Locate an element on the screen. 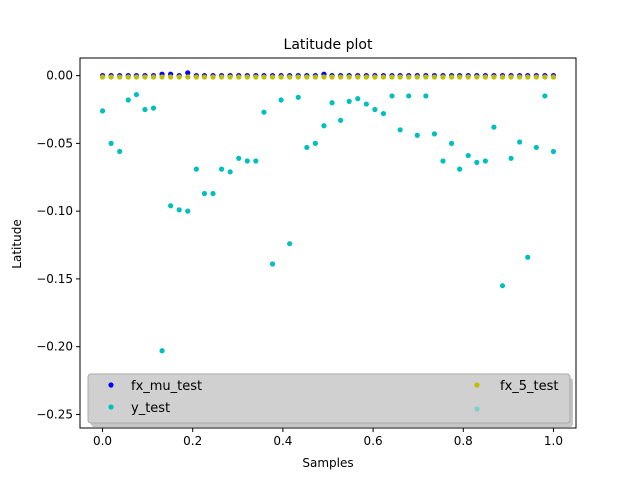  legend-box is located at coordinates (329, 398).